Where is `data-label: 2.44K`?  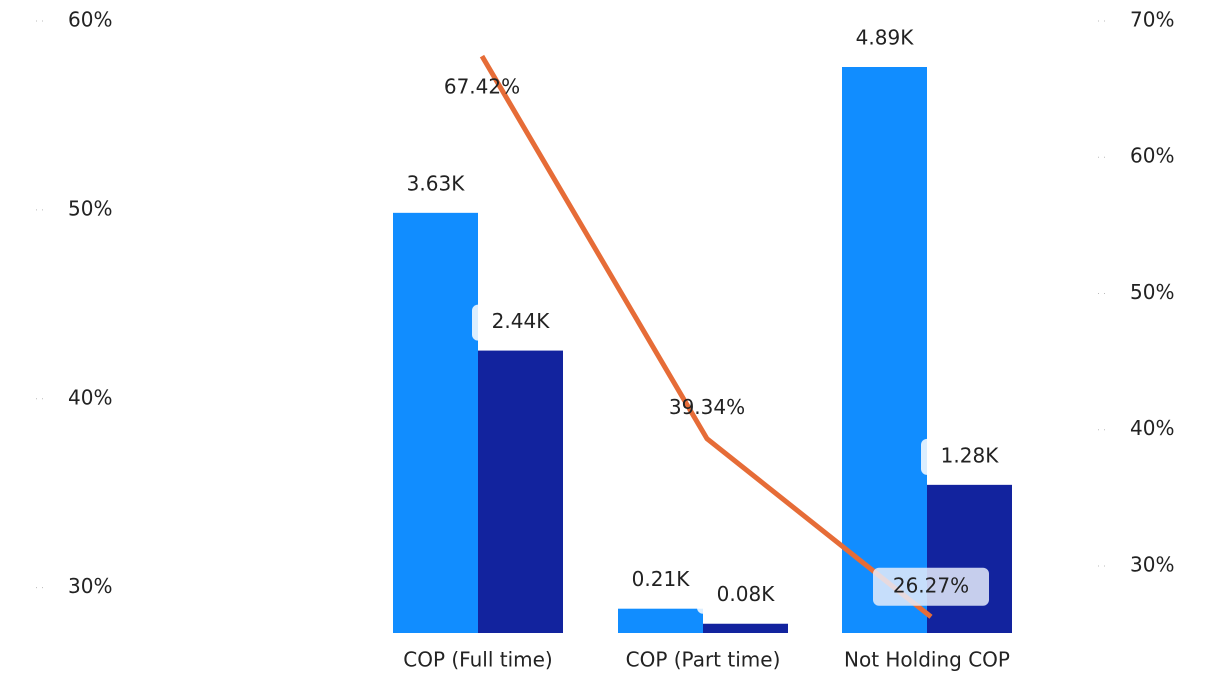 data-label: 2.44K is located at coordinates (521, 321).